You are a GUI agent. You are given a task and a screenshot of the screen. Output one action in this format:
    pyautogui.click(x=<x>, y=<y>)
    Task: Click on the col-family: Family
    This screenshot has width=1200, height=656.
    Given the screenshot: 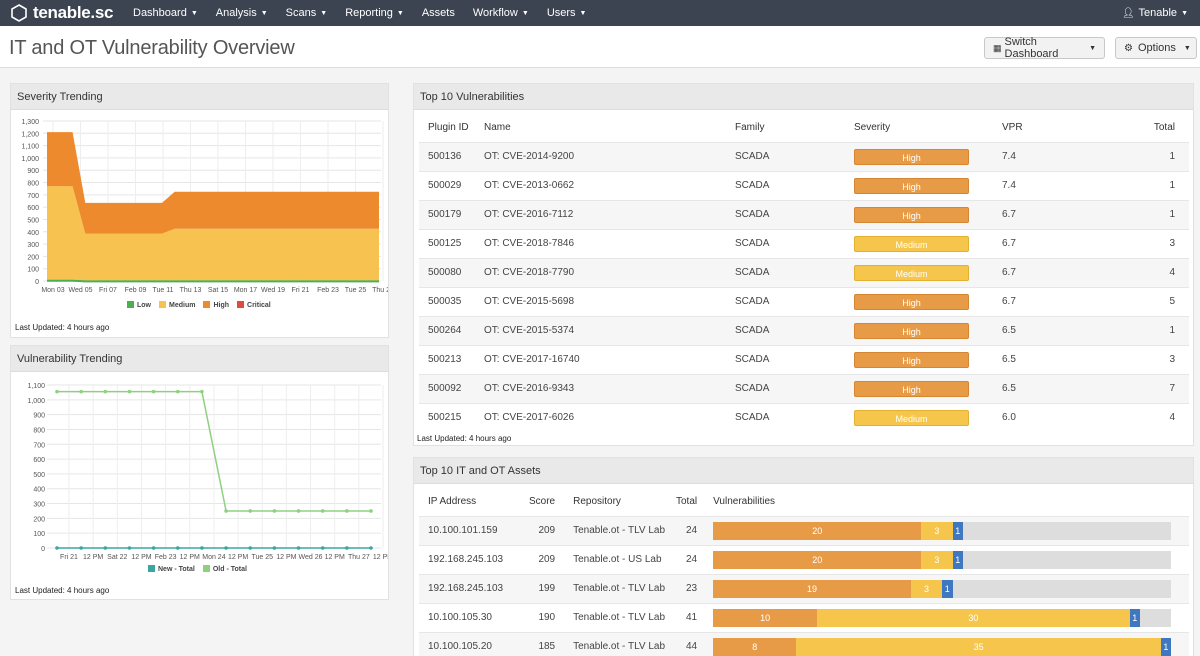 What is the action you would take?
    pyautogui.click(x=750, y=128)
    